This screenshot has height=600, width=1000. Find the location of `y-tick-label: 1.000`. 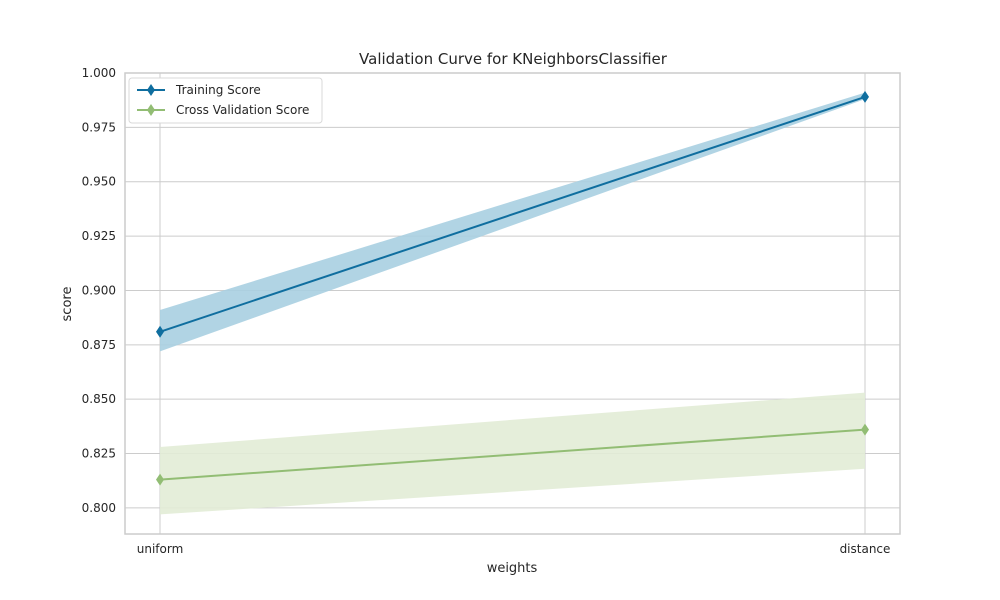

y-tick-label: 1.000 is located at coordinates (99, 73).